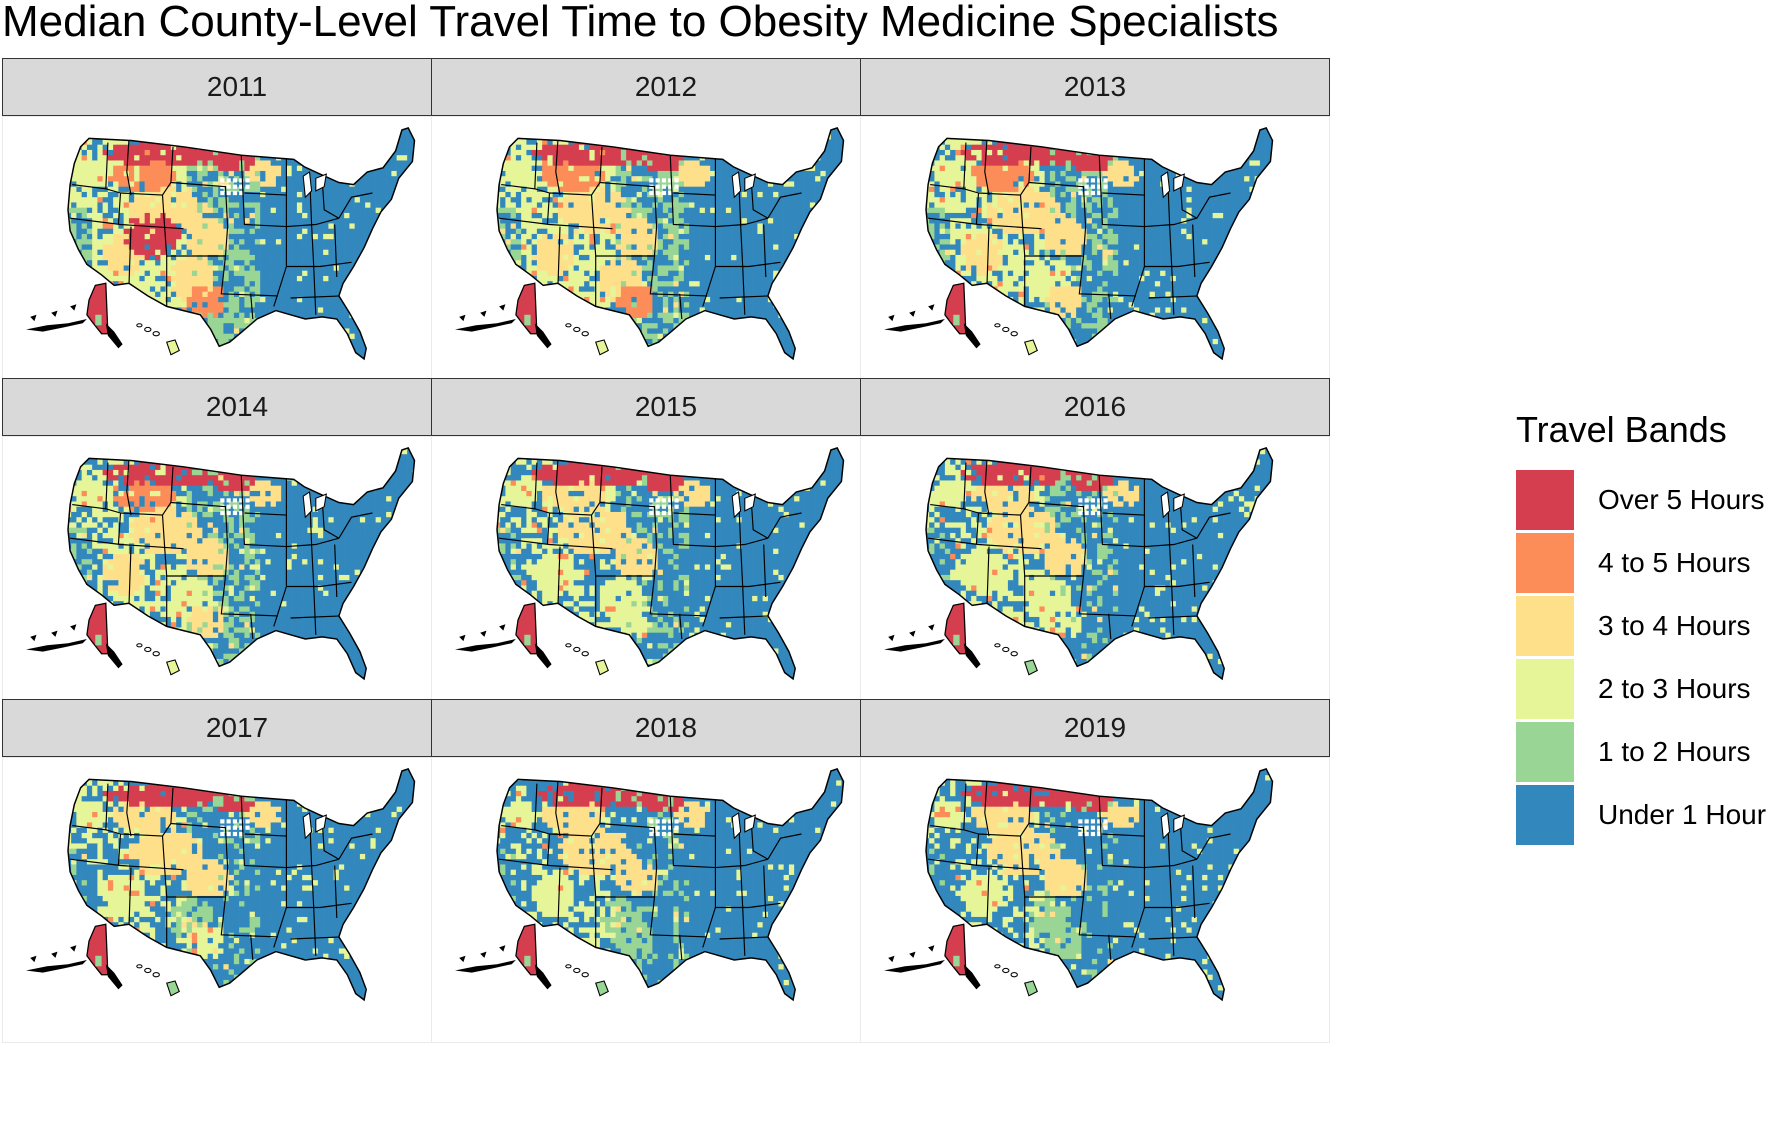  I want to click on facet-2019: 2019, so click(1095, 871).